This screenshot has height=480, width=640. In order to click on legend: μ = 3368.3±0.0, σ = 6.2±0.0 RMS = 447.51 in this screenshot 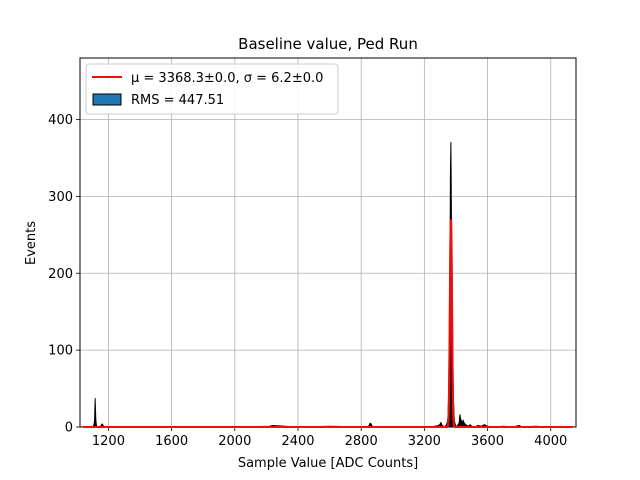, I will do `click(212, 89)`.